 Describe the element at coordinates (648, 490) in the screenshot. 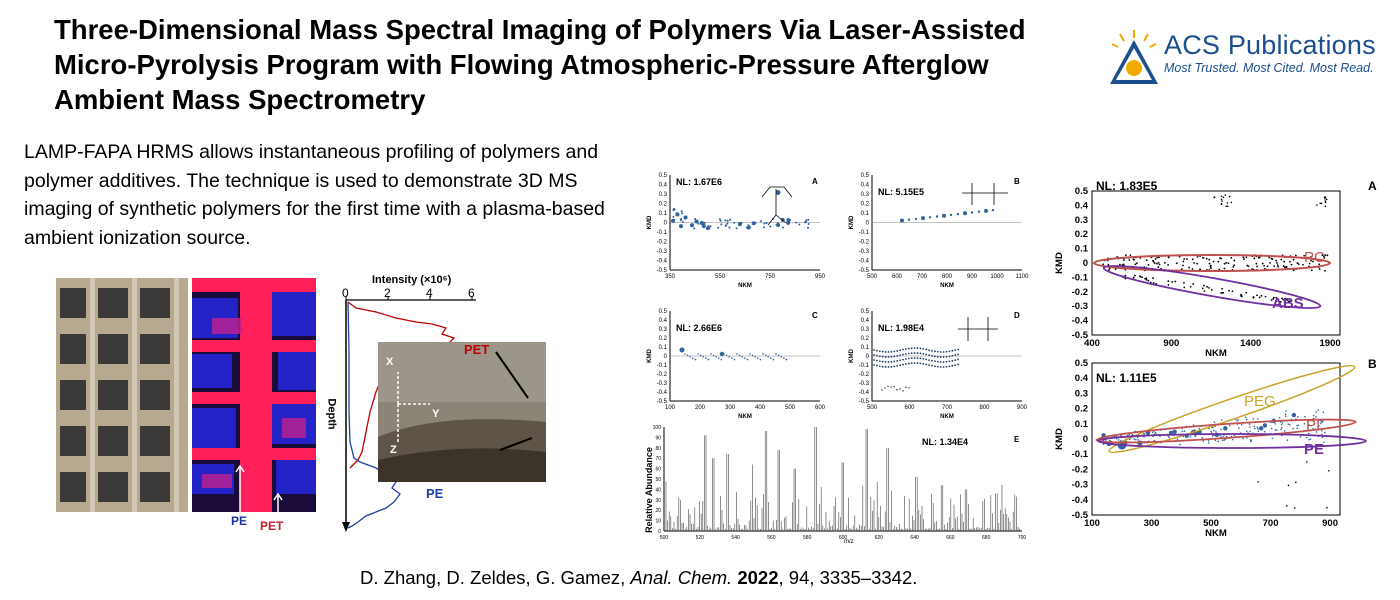

I see `panel-e-y-title: Relative Abundance` at that location.